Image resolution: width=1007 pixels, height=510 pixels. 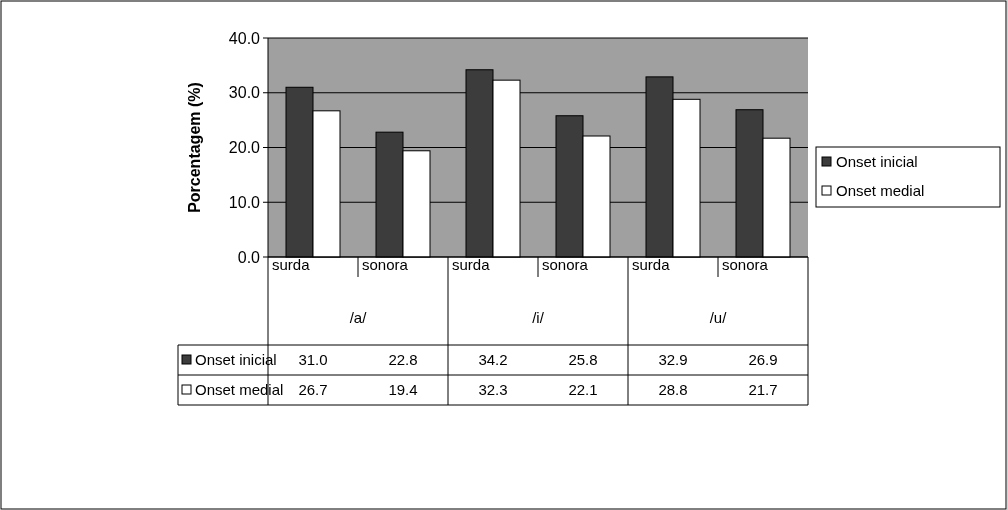 I want to click on data-label: 26.9, so click(x=763, y=359).